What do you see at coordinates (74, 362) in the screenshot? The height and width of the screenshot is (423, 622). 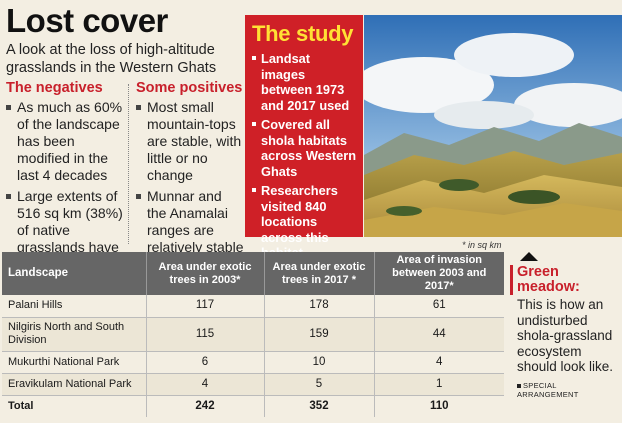 I see `landscape-cell: Mukurthi National Park` at bounding box center [74, 362].